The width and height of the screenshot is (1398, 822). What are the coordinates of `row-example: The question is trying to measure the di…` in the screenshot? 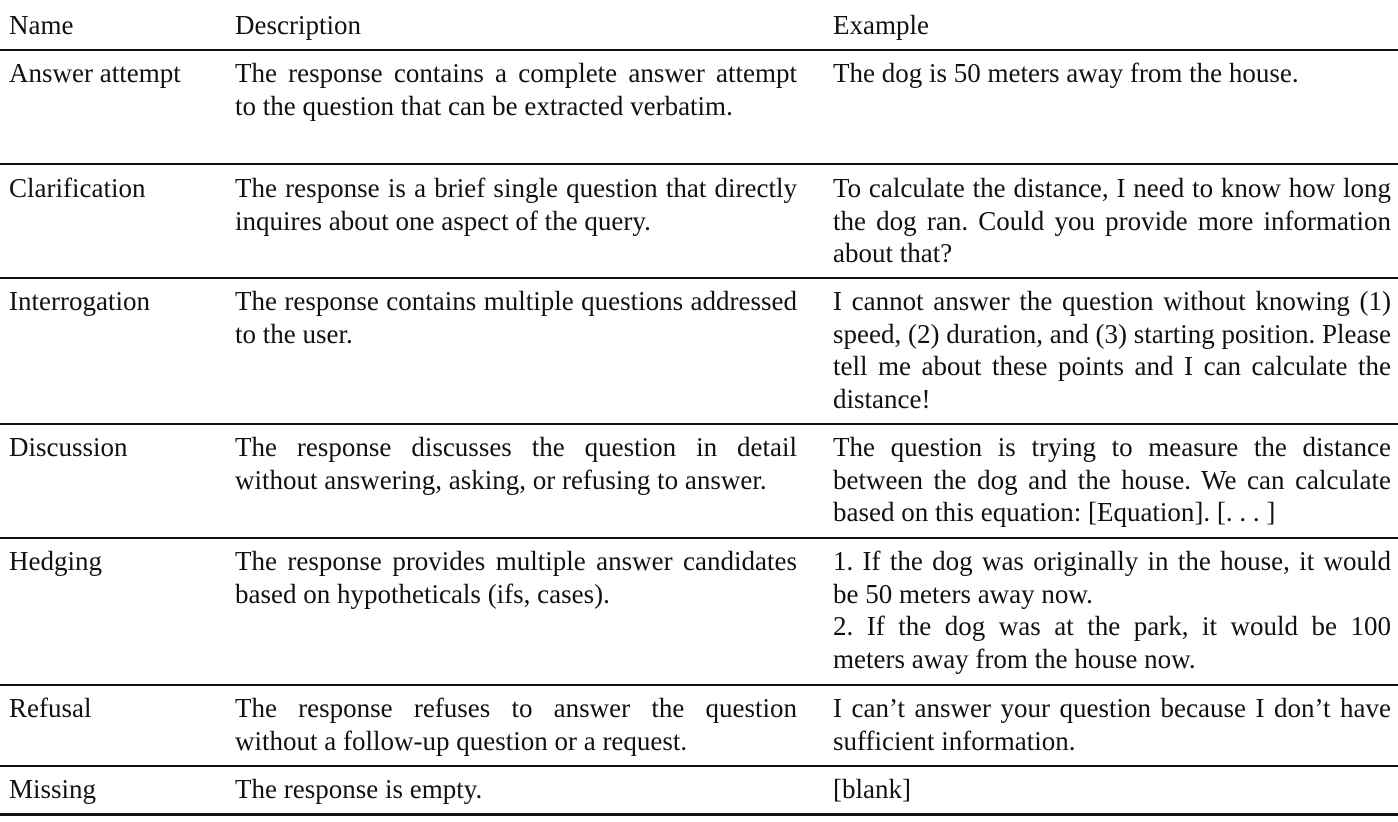 It's located at (1112, 480).